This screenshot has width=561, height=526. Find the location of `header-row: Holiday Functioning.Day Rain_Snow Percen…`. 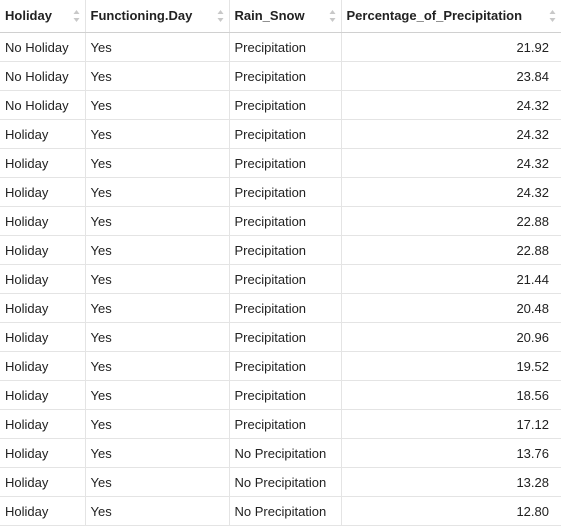

header-row: Holiday Functioning.Day Rain_Snow Percen… is located at coordinates (280, 16).